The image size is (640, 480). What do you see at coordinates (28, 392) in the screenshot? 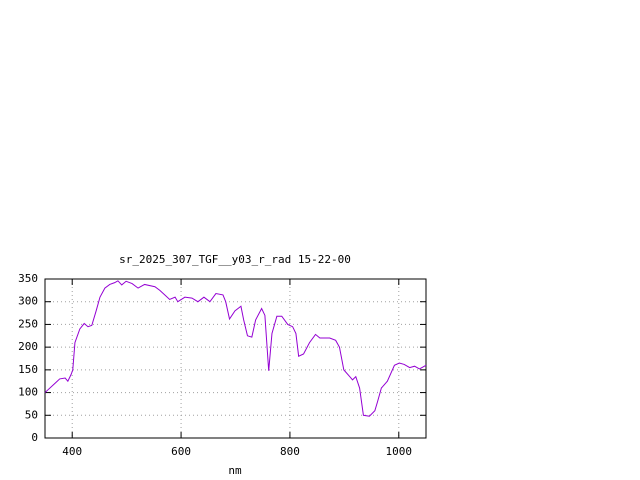
I see `y-tick-label: 100` at bounding box center [28, 392].